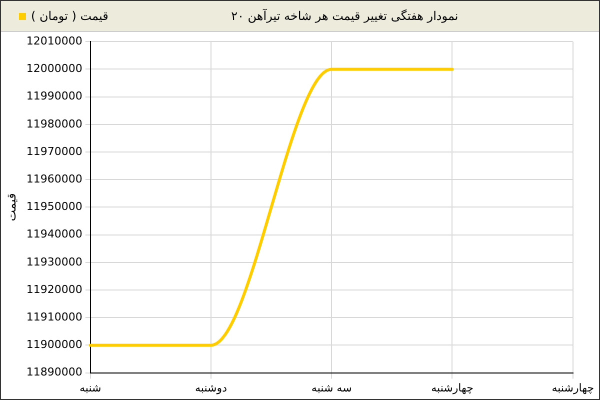 The width and height of the screenshot is (600, 400). I want to click on y-tick-label: 11970000, so click(54, 151).